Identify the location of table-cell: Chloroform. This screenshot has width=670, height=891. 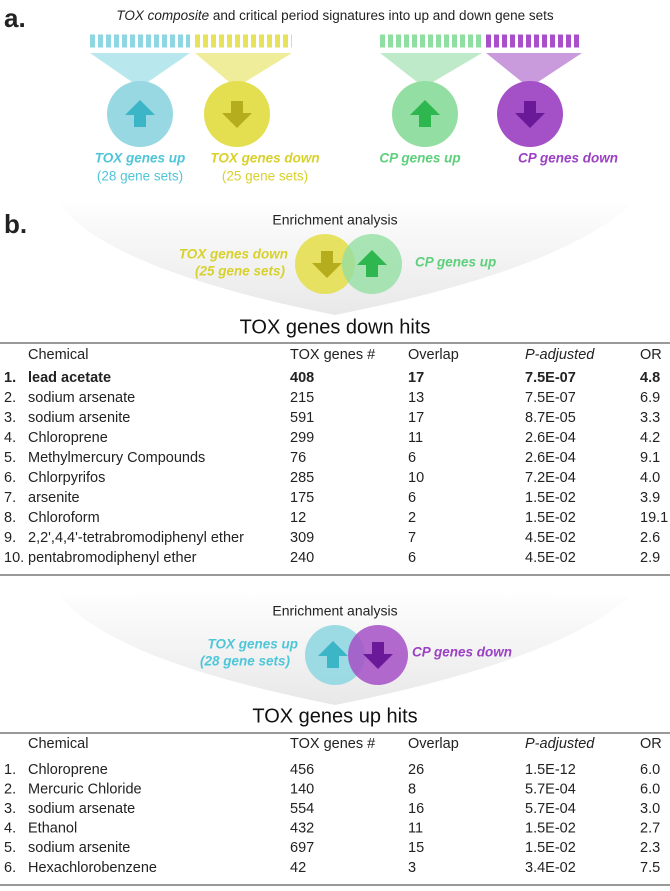
(64, 518).